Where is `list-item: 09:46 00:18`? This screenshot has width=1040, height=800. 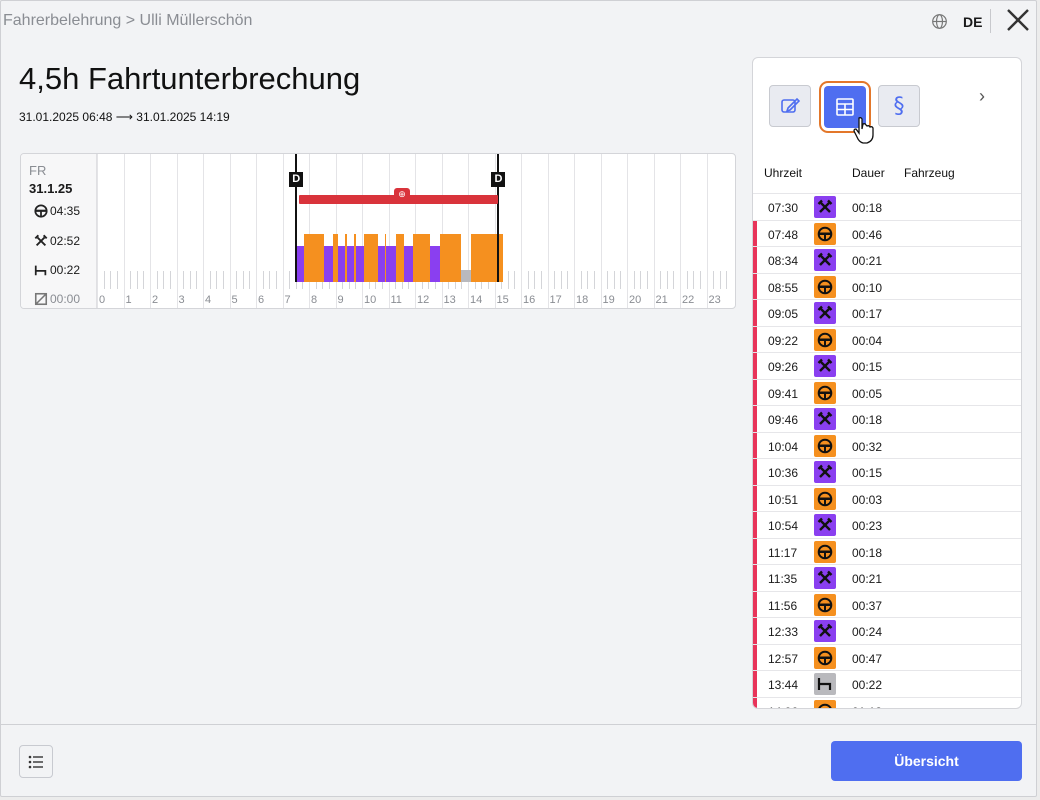 list-item: 09:46 00:18 is located at coordinates (887, 418).